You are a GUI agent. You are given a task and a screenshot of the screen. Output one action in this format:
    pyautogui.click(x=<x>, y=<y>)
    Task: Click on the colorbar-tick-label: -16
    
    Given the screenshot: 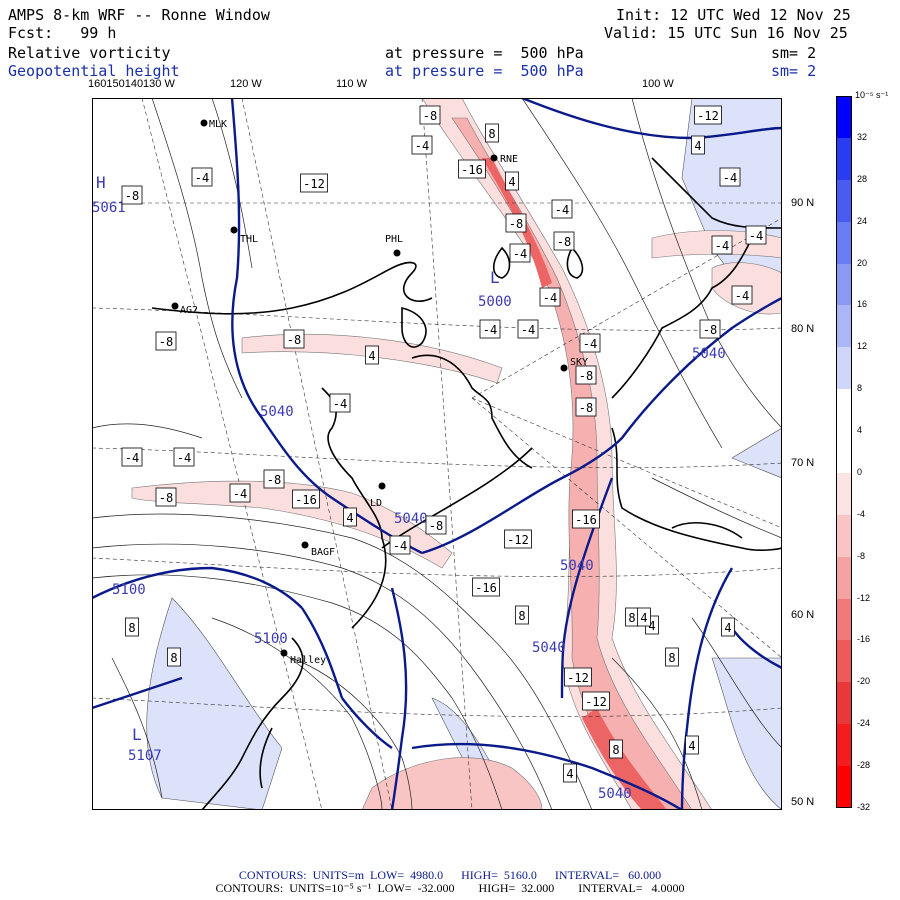 What is the action you would take?
    pyautogui.click(x=864, y=639)
    